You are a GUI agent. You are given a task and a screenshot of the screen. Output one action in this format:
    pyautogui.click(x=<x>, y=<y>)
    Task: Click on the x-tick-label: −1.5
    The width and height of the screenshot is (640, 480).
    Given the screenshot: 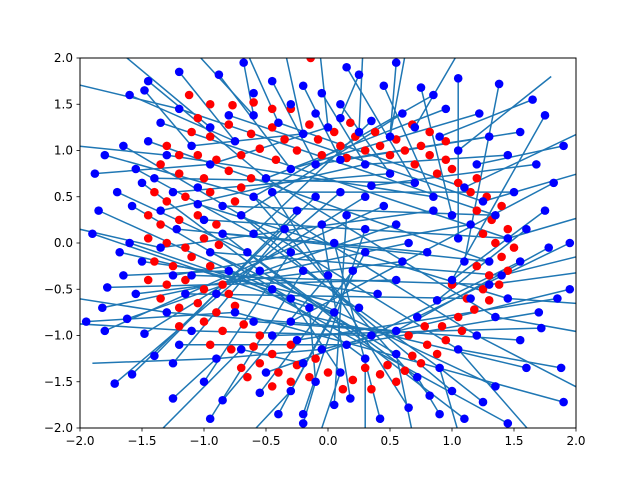 What is the action you would take?
    pyautogui.click(x=141, y=441)
    